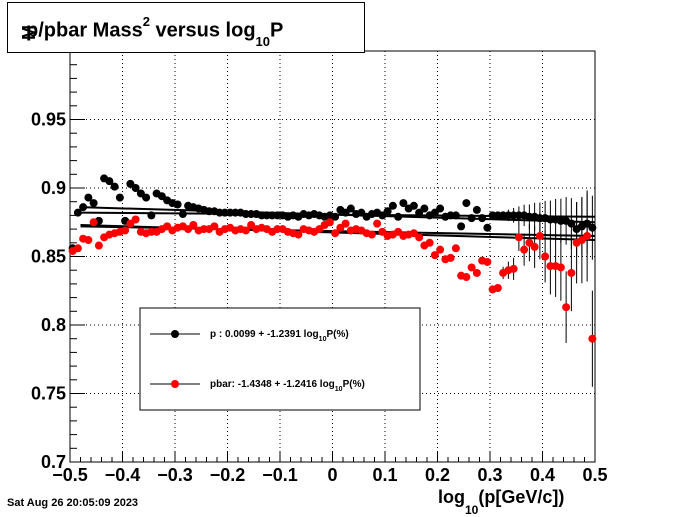 The image size is (700, 517). I want to click on x-tick-label: 0.2, so click(437, 475).